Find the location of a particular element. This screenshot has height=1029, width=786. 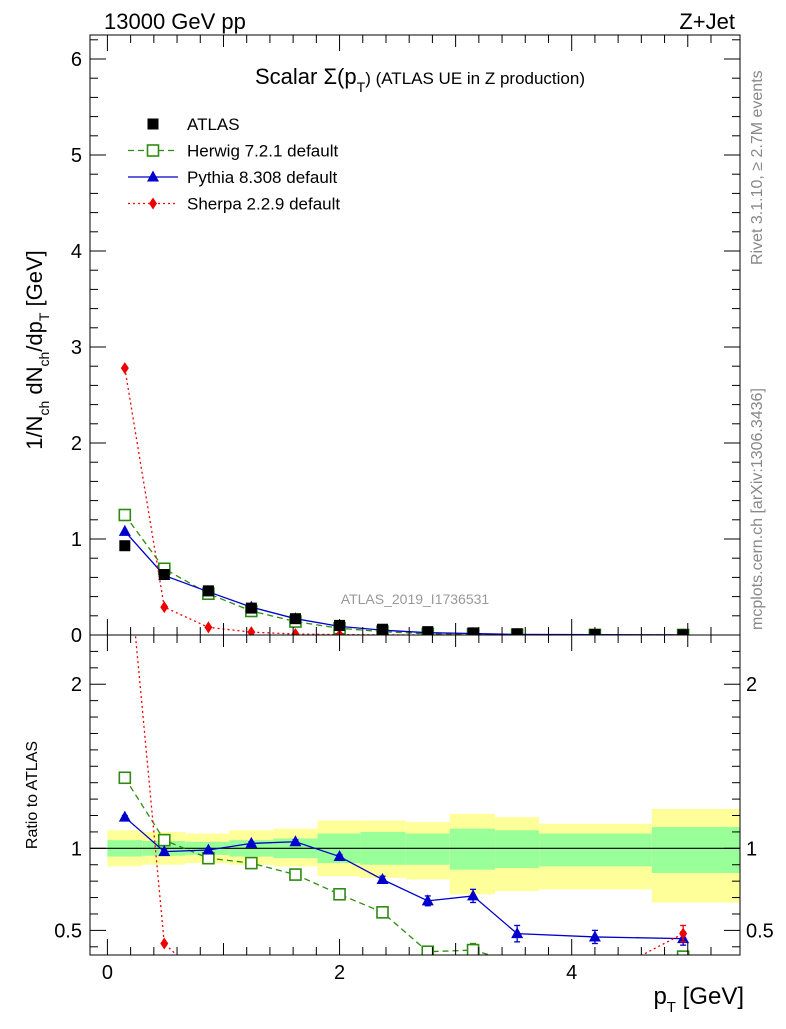

x-tick-label: 4 is located at coordinates (571, 973).